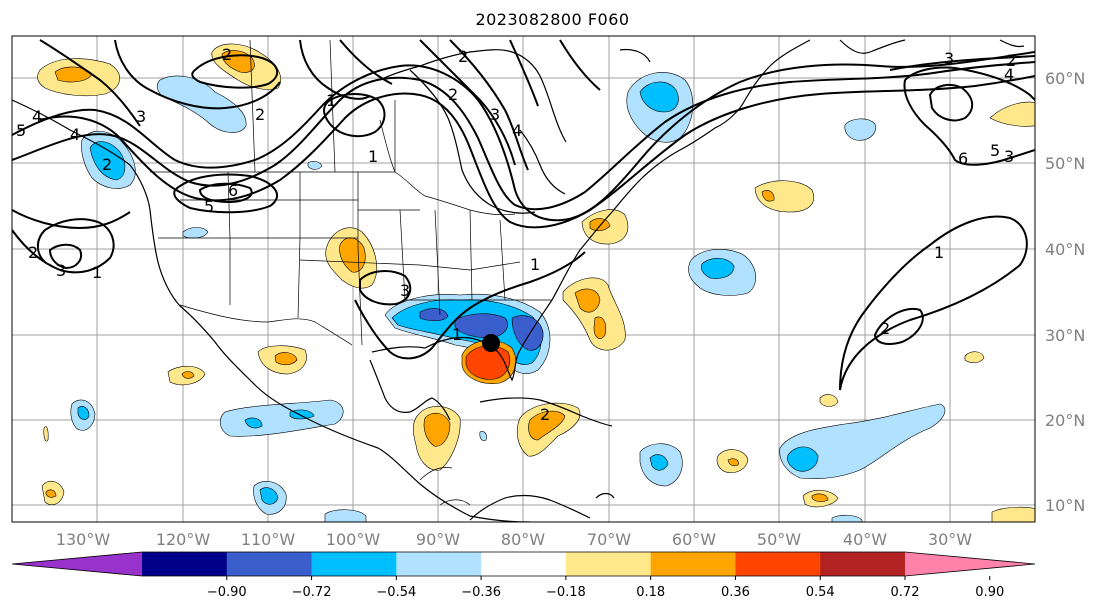  Describe the element at coordinates (77, 564) in the screenshot. I see `colorbar-extend-low` at that location.